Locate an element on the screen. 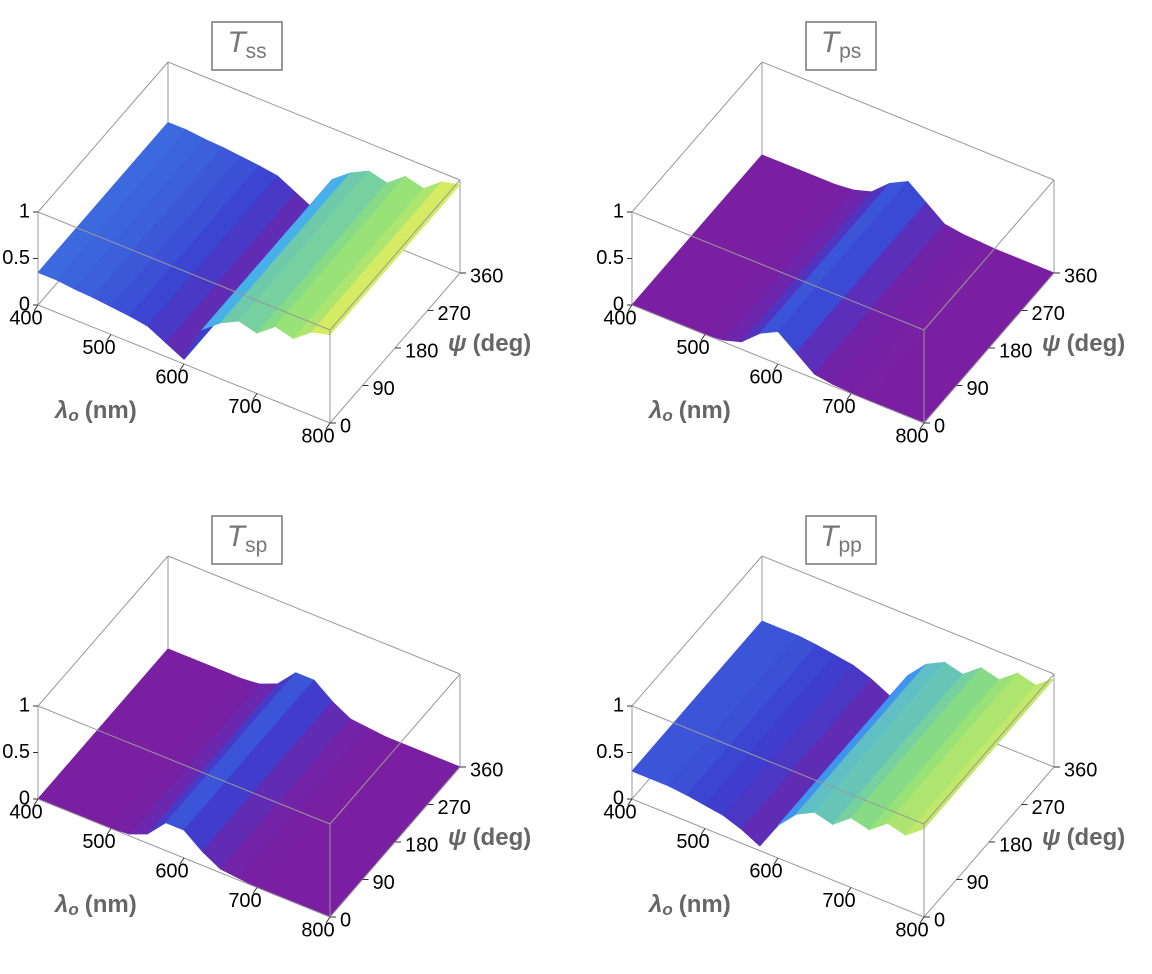  chart-title: Tpp is located at coordinates (841, 538).